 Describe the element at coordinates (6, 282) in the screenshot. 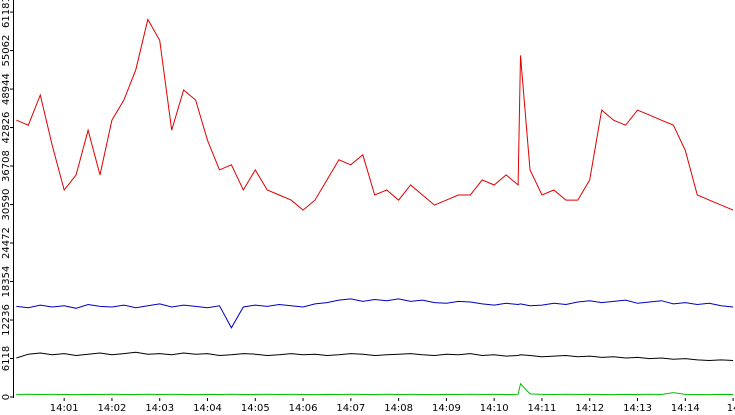

I see `y-tick-label: 18354` at that location.